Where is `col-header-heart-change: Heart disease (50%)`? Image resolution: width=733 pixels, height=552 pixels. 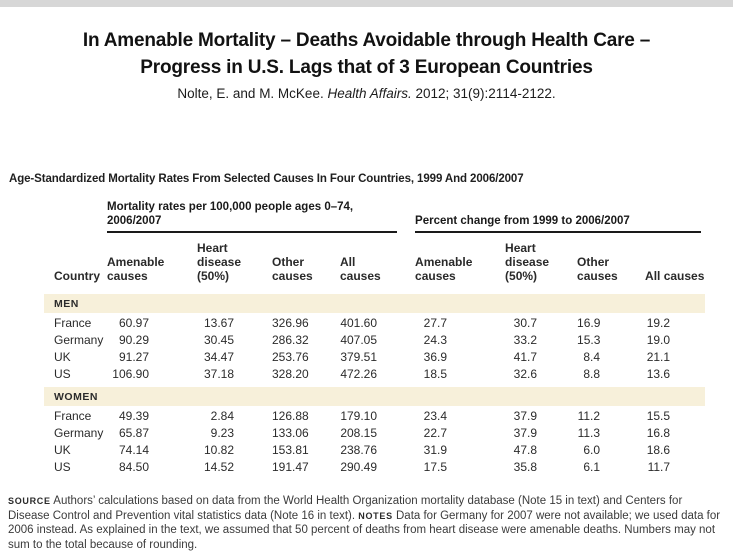 col-header-heart-change: Heart disease (50%) is located at coordinates (527, 262).